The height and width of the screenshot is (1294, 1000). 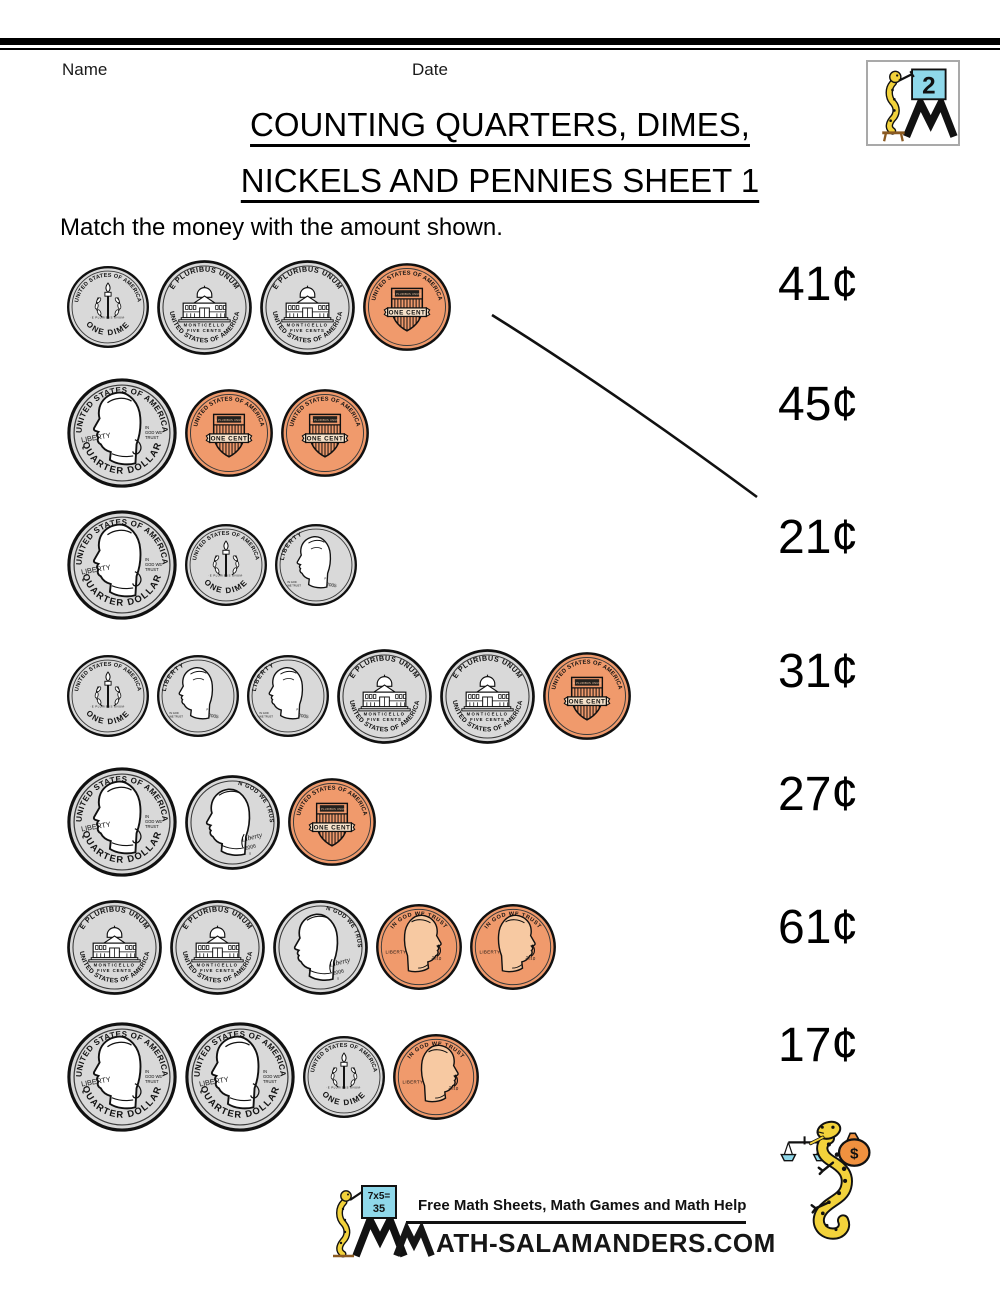 I want to click on footer-board, so click(x=379, y=1202).